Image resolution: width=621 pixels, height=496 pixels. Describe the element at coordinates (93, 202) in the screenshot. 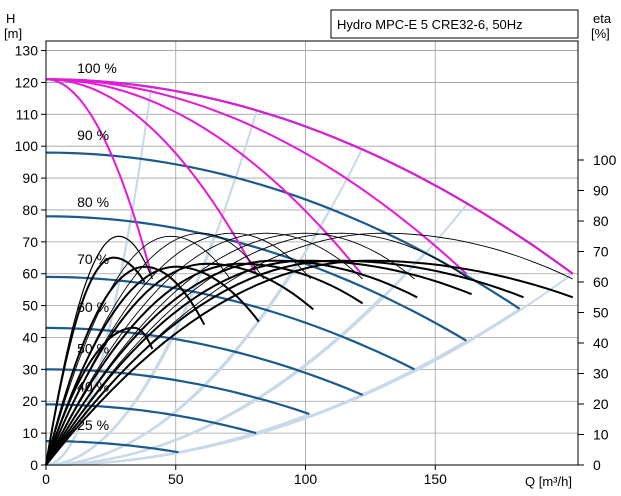

I see `speed-label: 80 %` at that location.